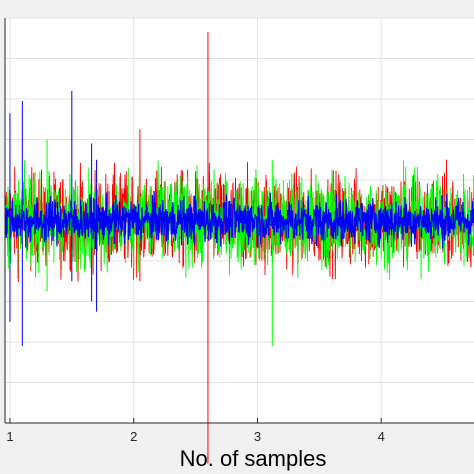 The height and width of the screenshot is (474, 474). I want to click on x-tick-label-4: 4, so click(381, 436).